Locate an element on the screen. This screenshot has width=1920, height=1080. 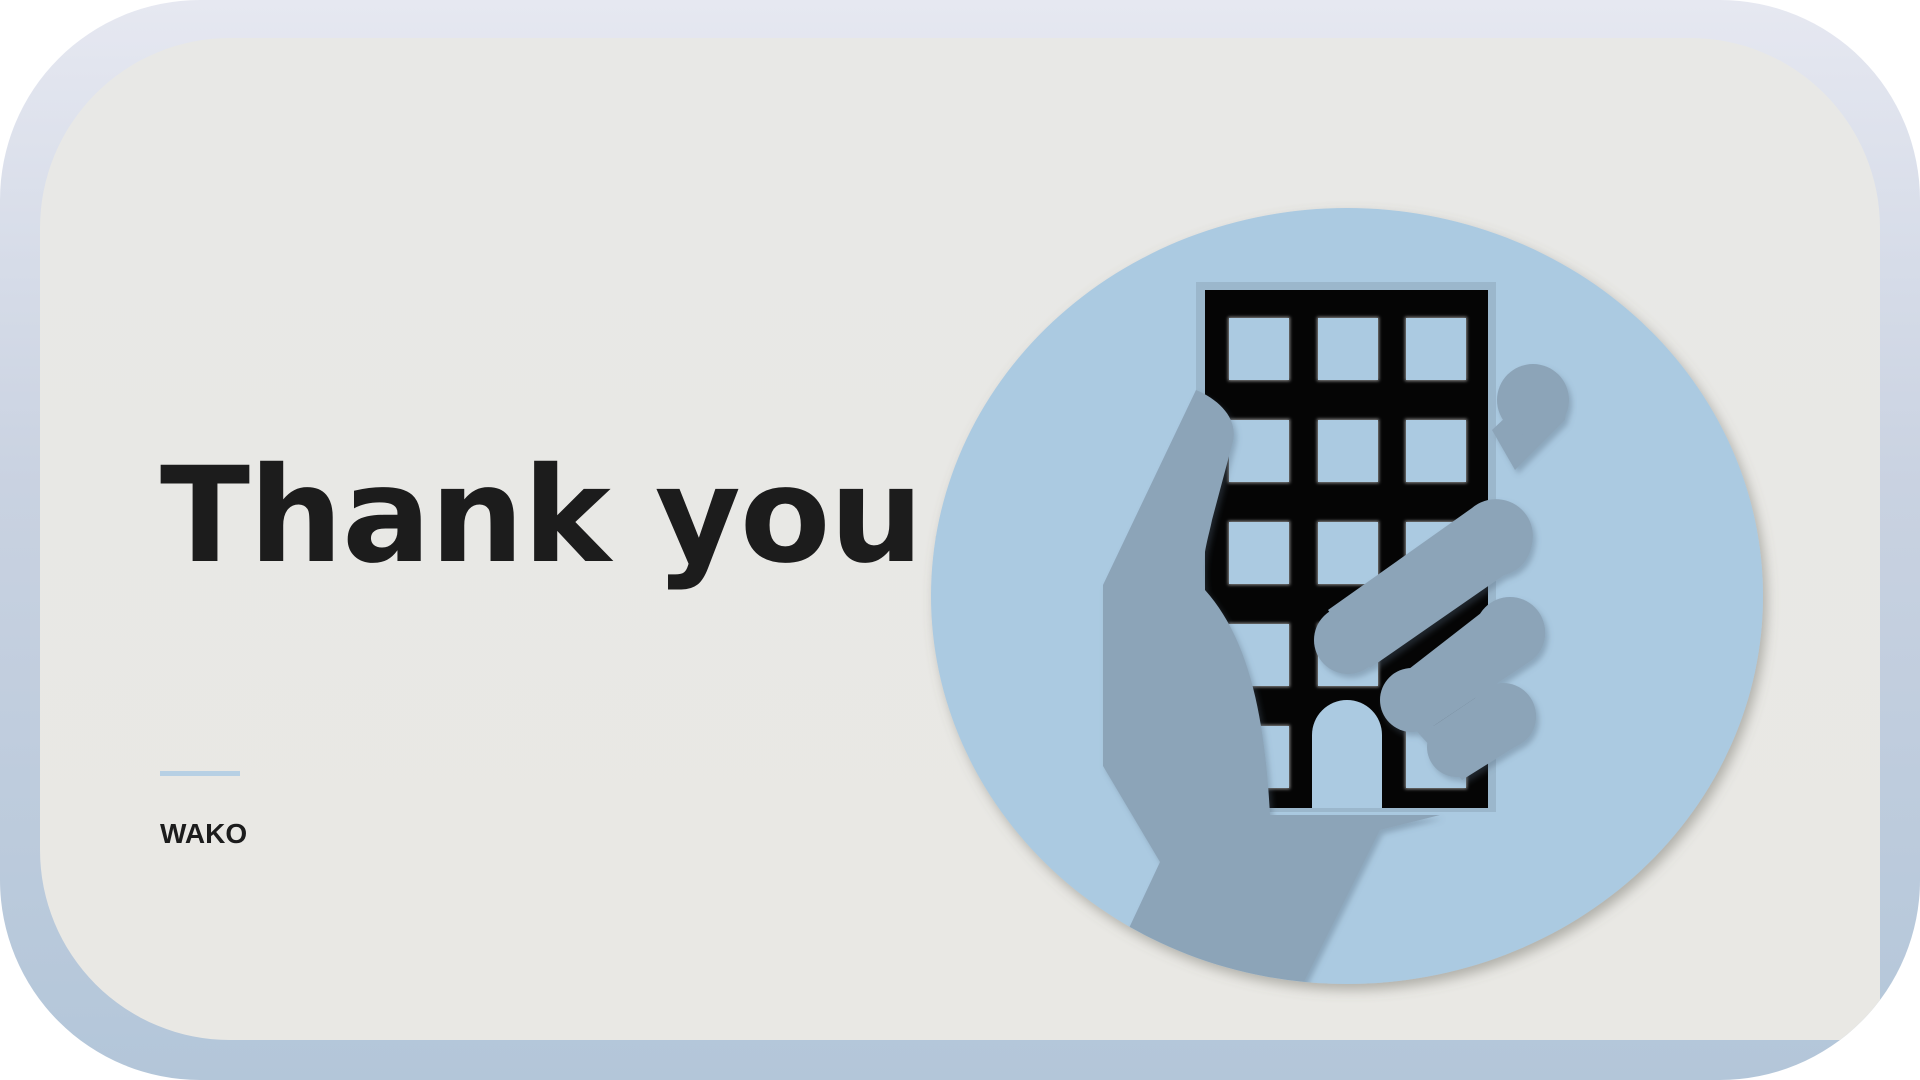
hand-palm is located at coordinates (1270, 687).